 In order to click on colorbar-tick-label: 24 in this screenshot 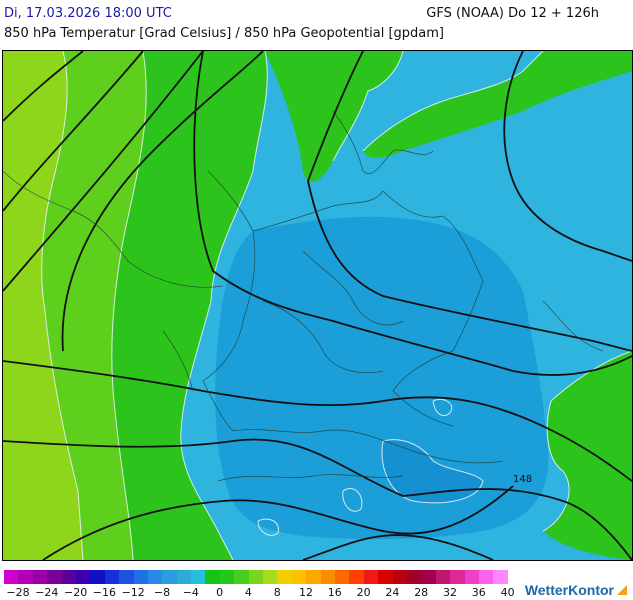, I will do `click(392, 592)`.